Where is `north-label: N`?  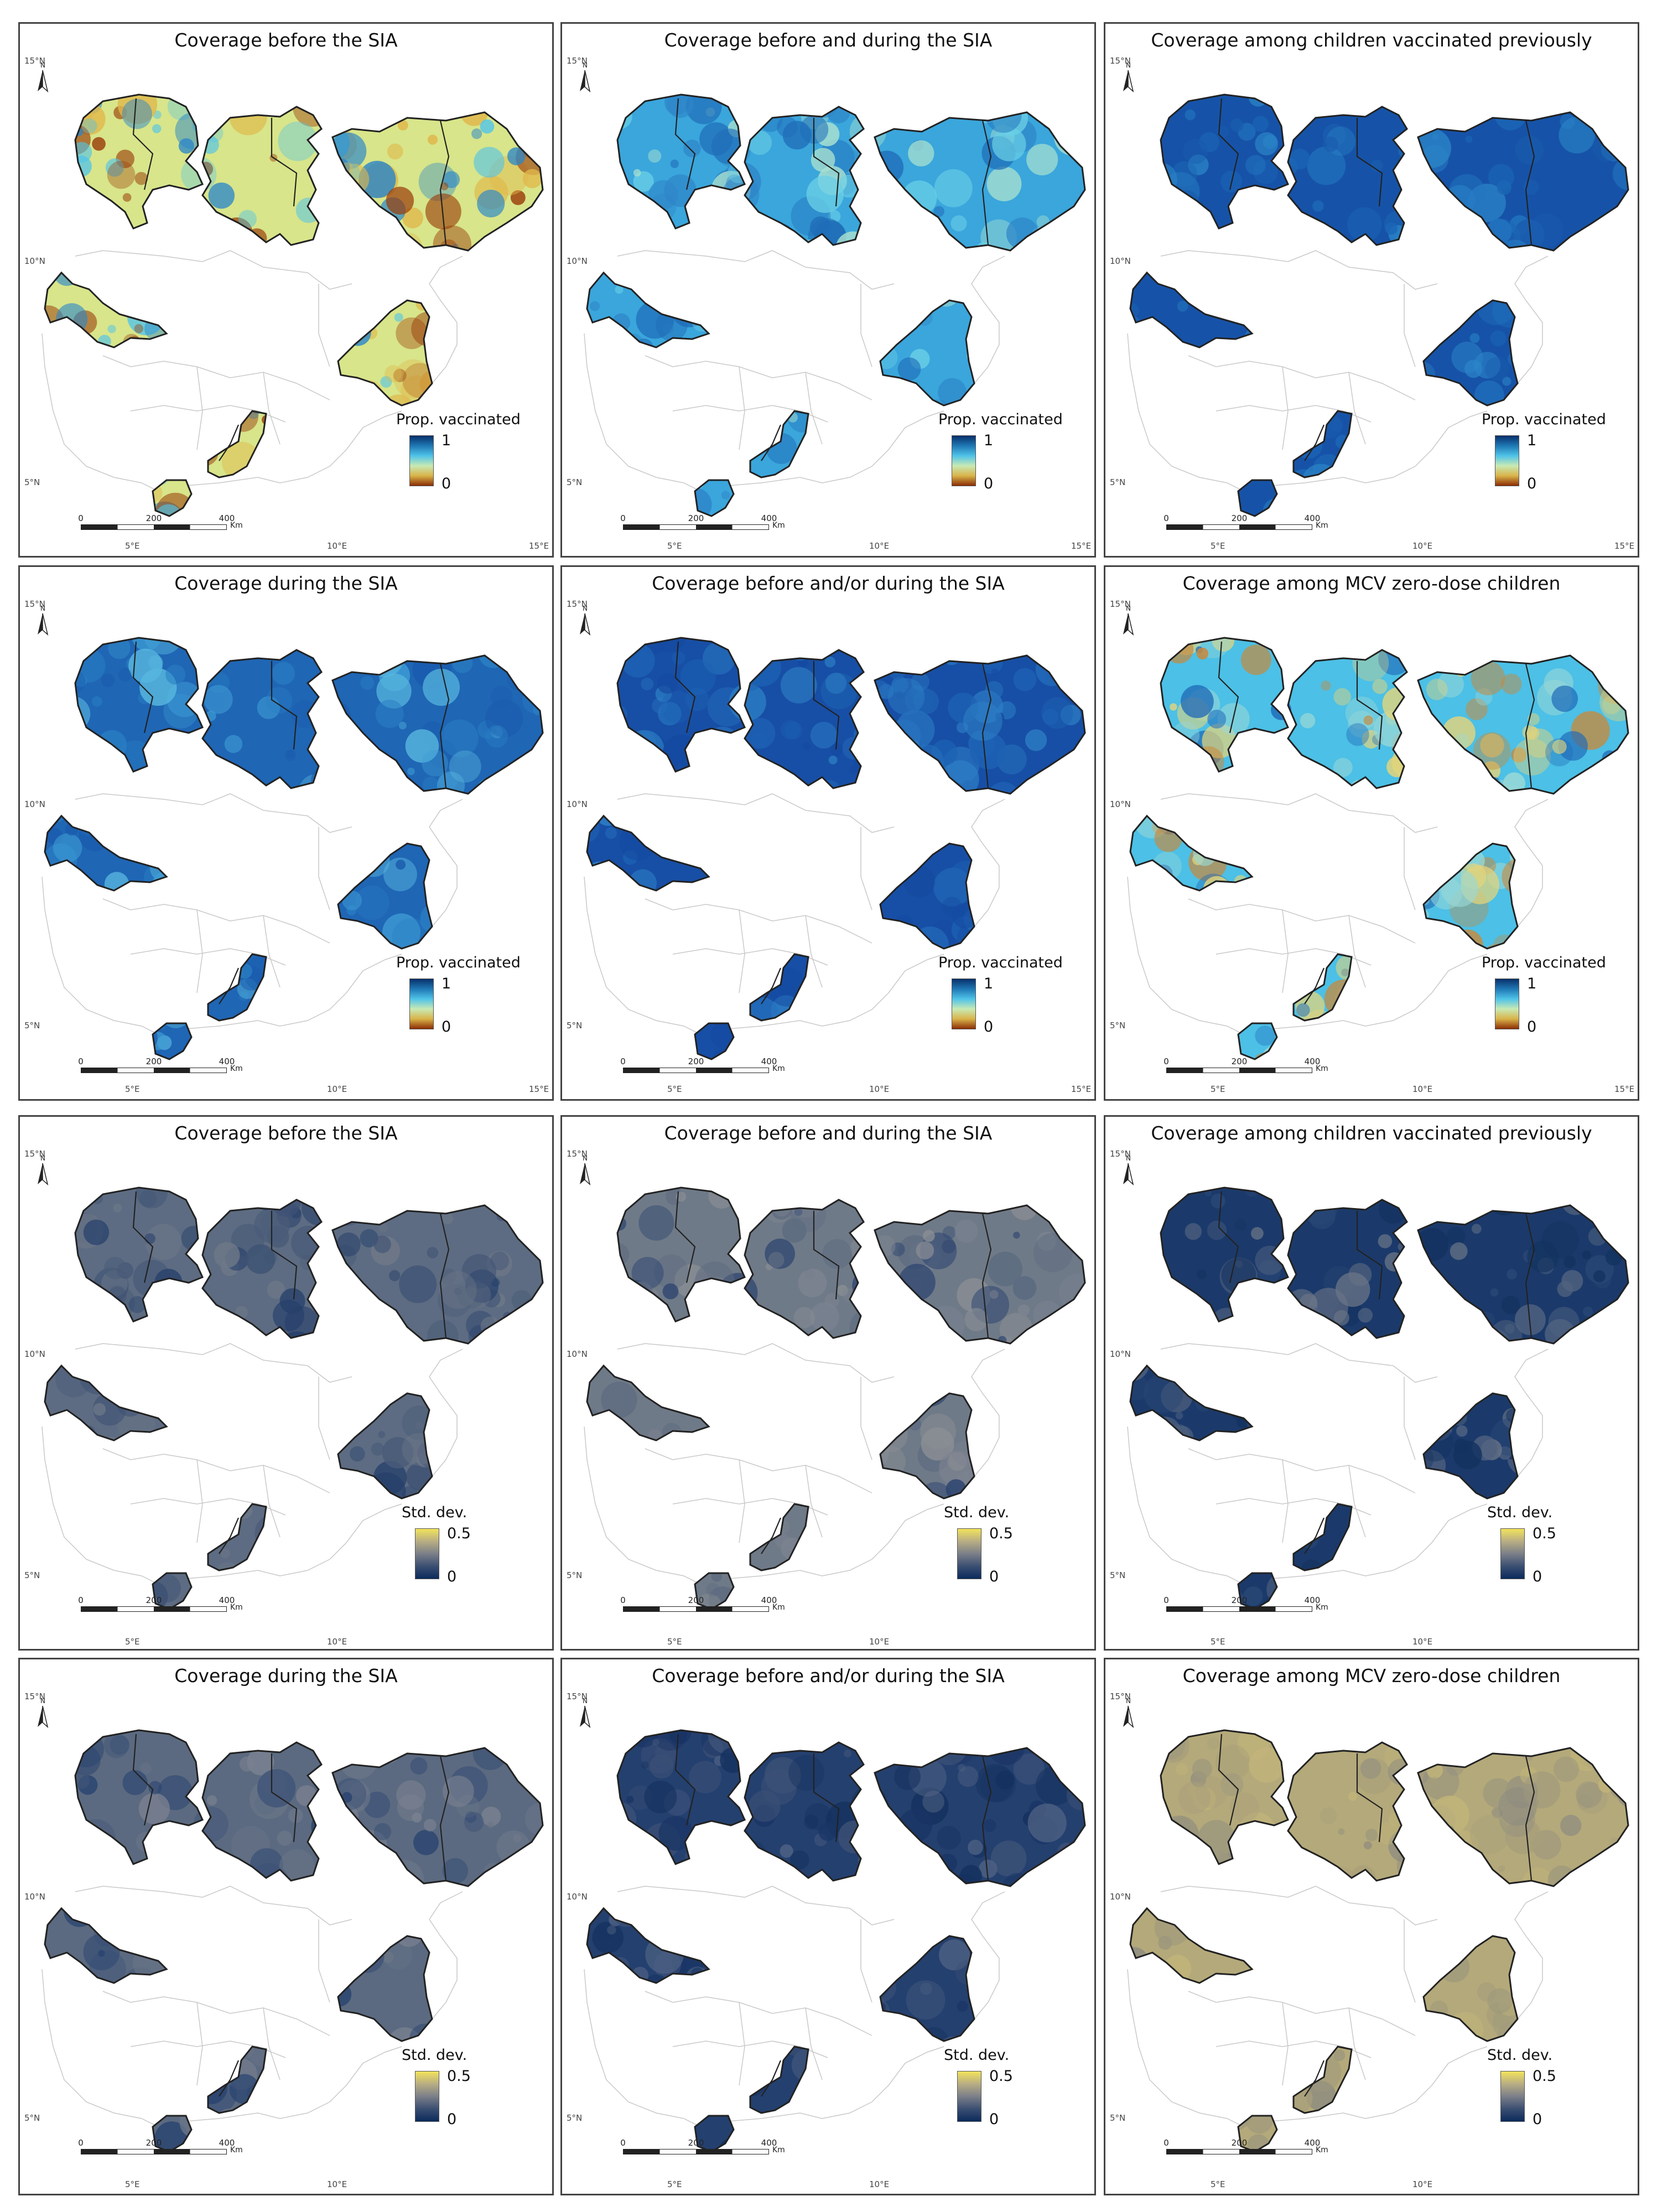
north-label: N is located at coordinates (585, 608).